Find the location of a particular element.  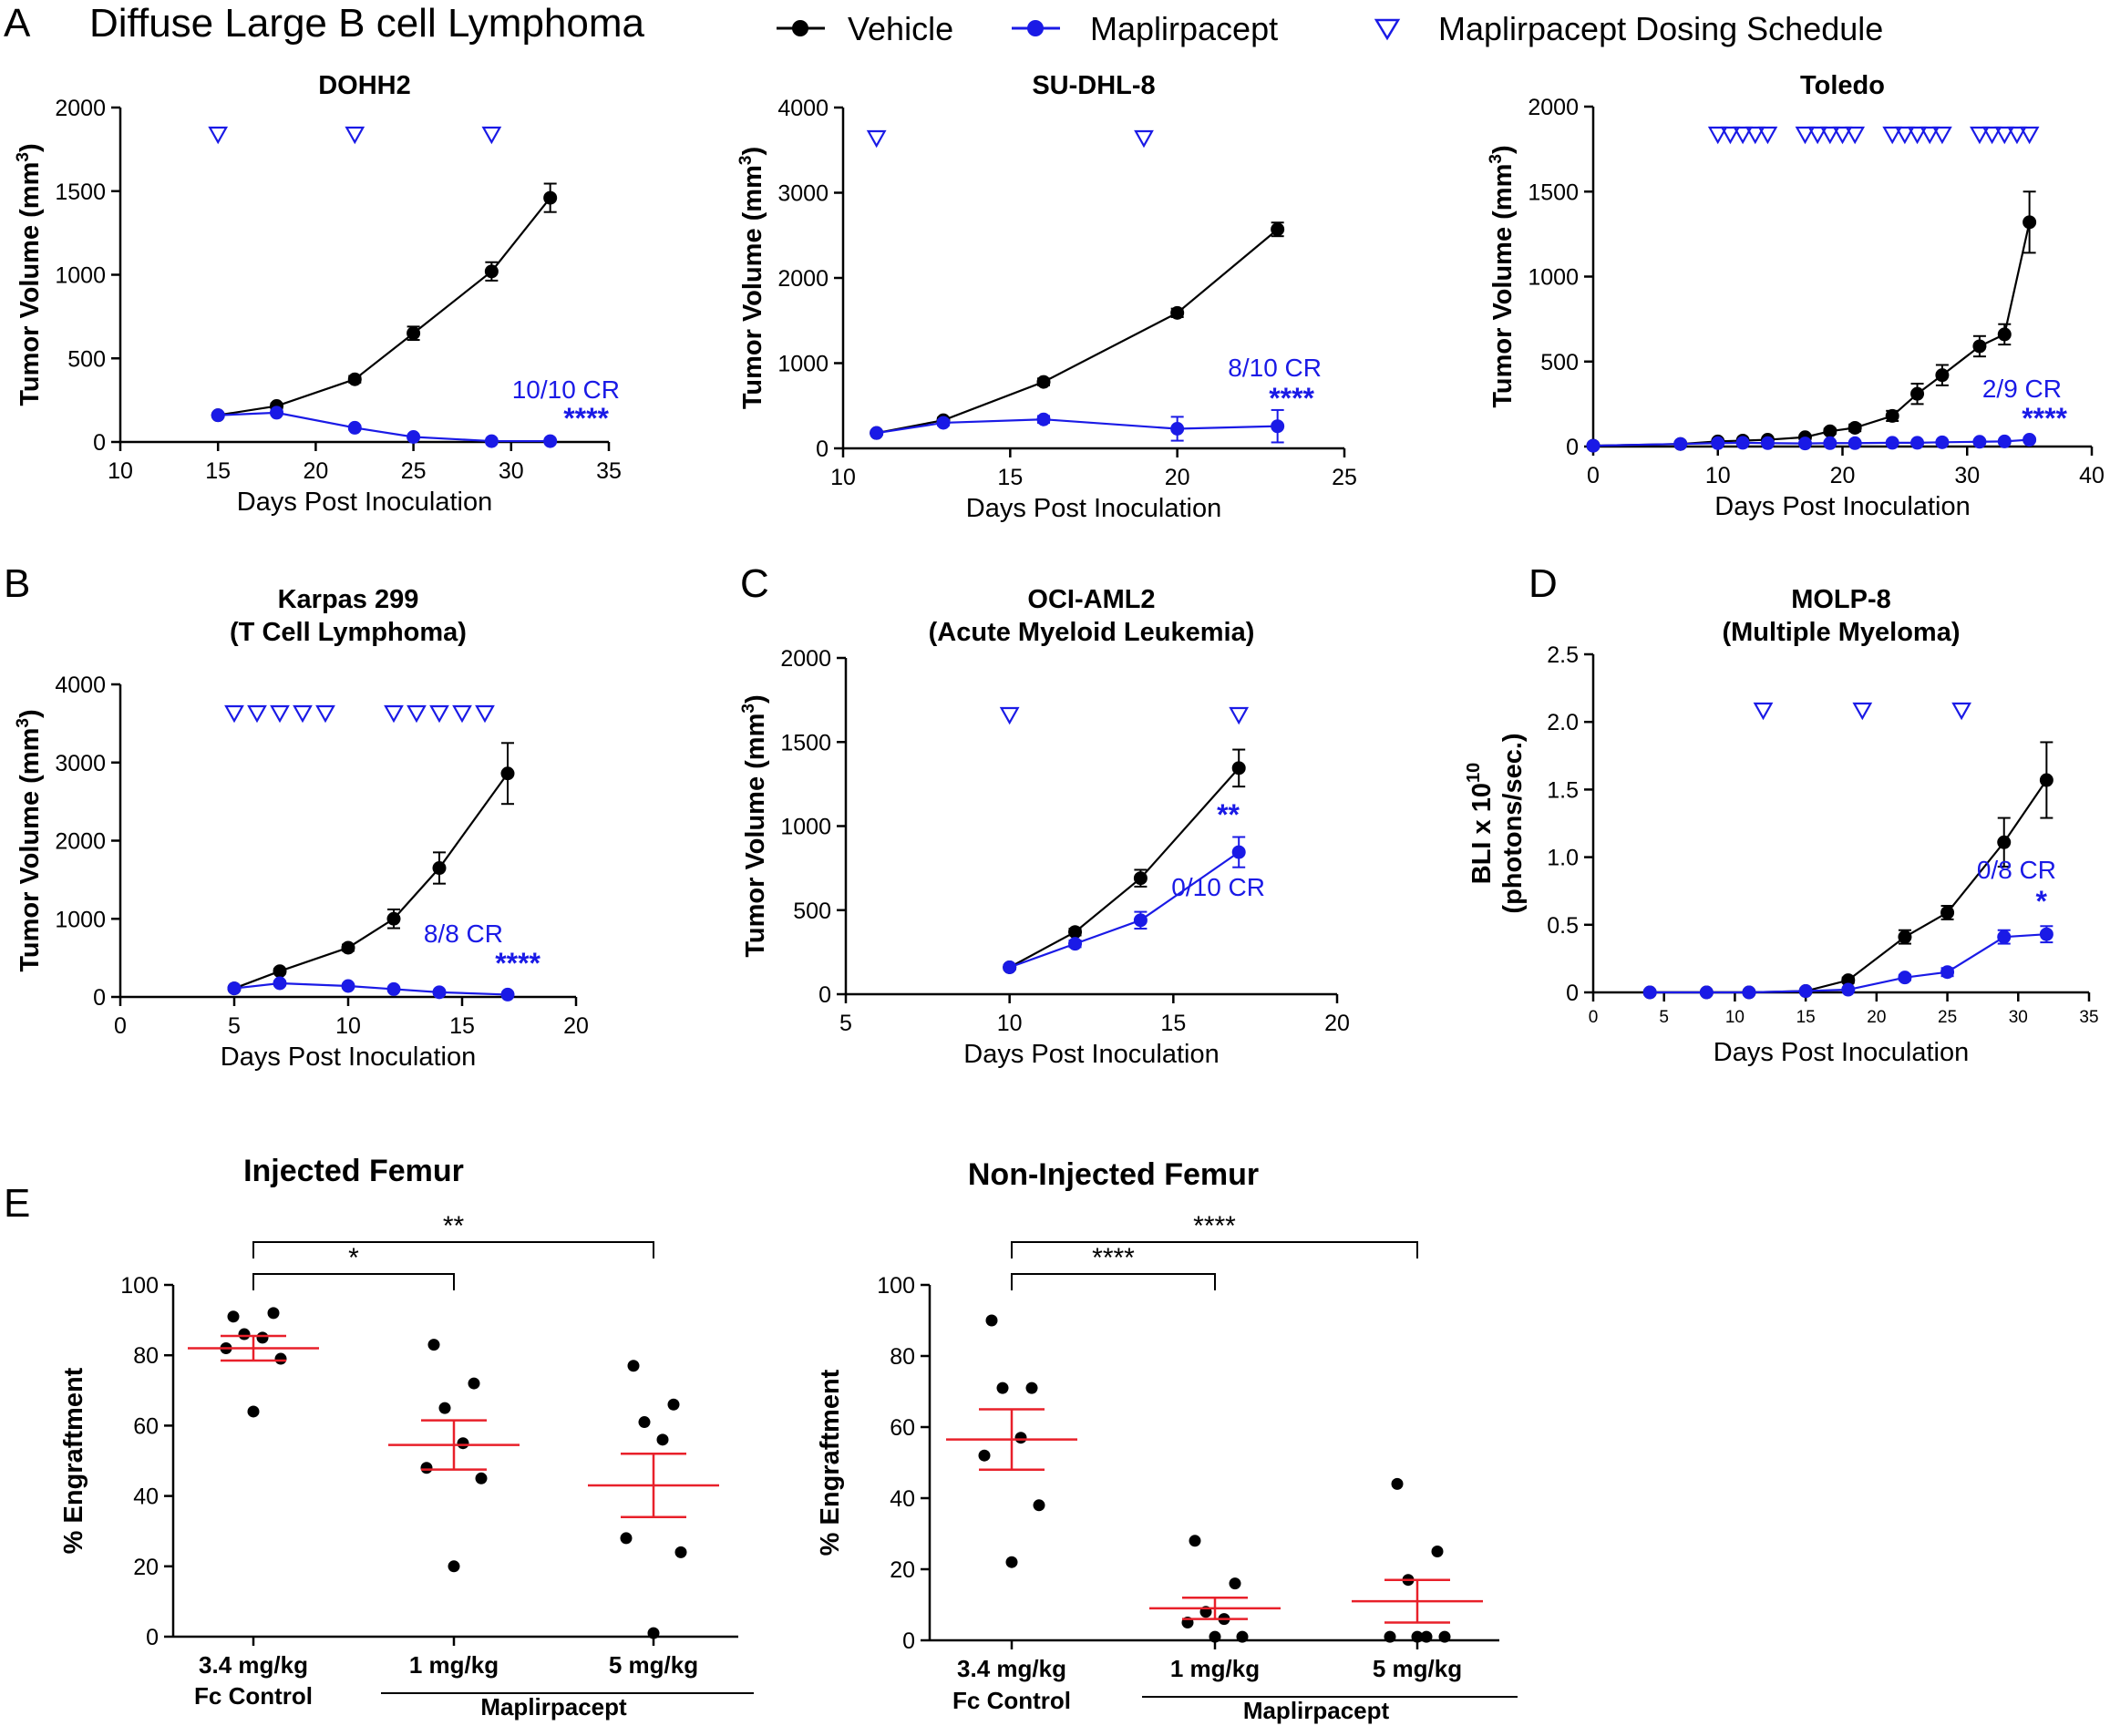

legend-dosing-triangle-icon is located at coordinates (1387, 29).